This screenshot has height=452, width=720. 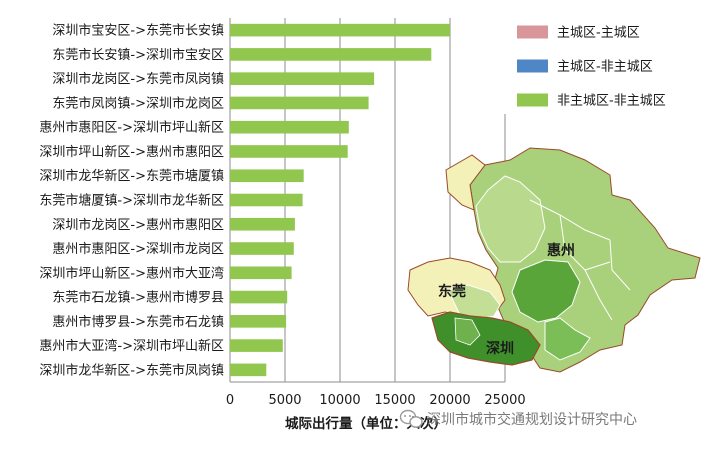 I want to click on map-region-huizhou-dark, so click(x=546, y=291).